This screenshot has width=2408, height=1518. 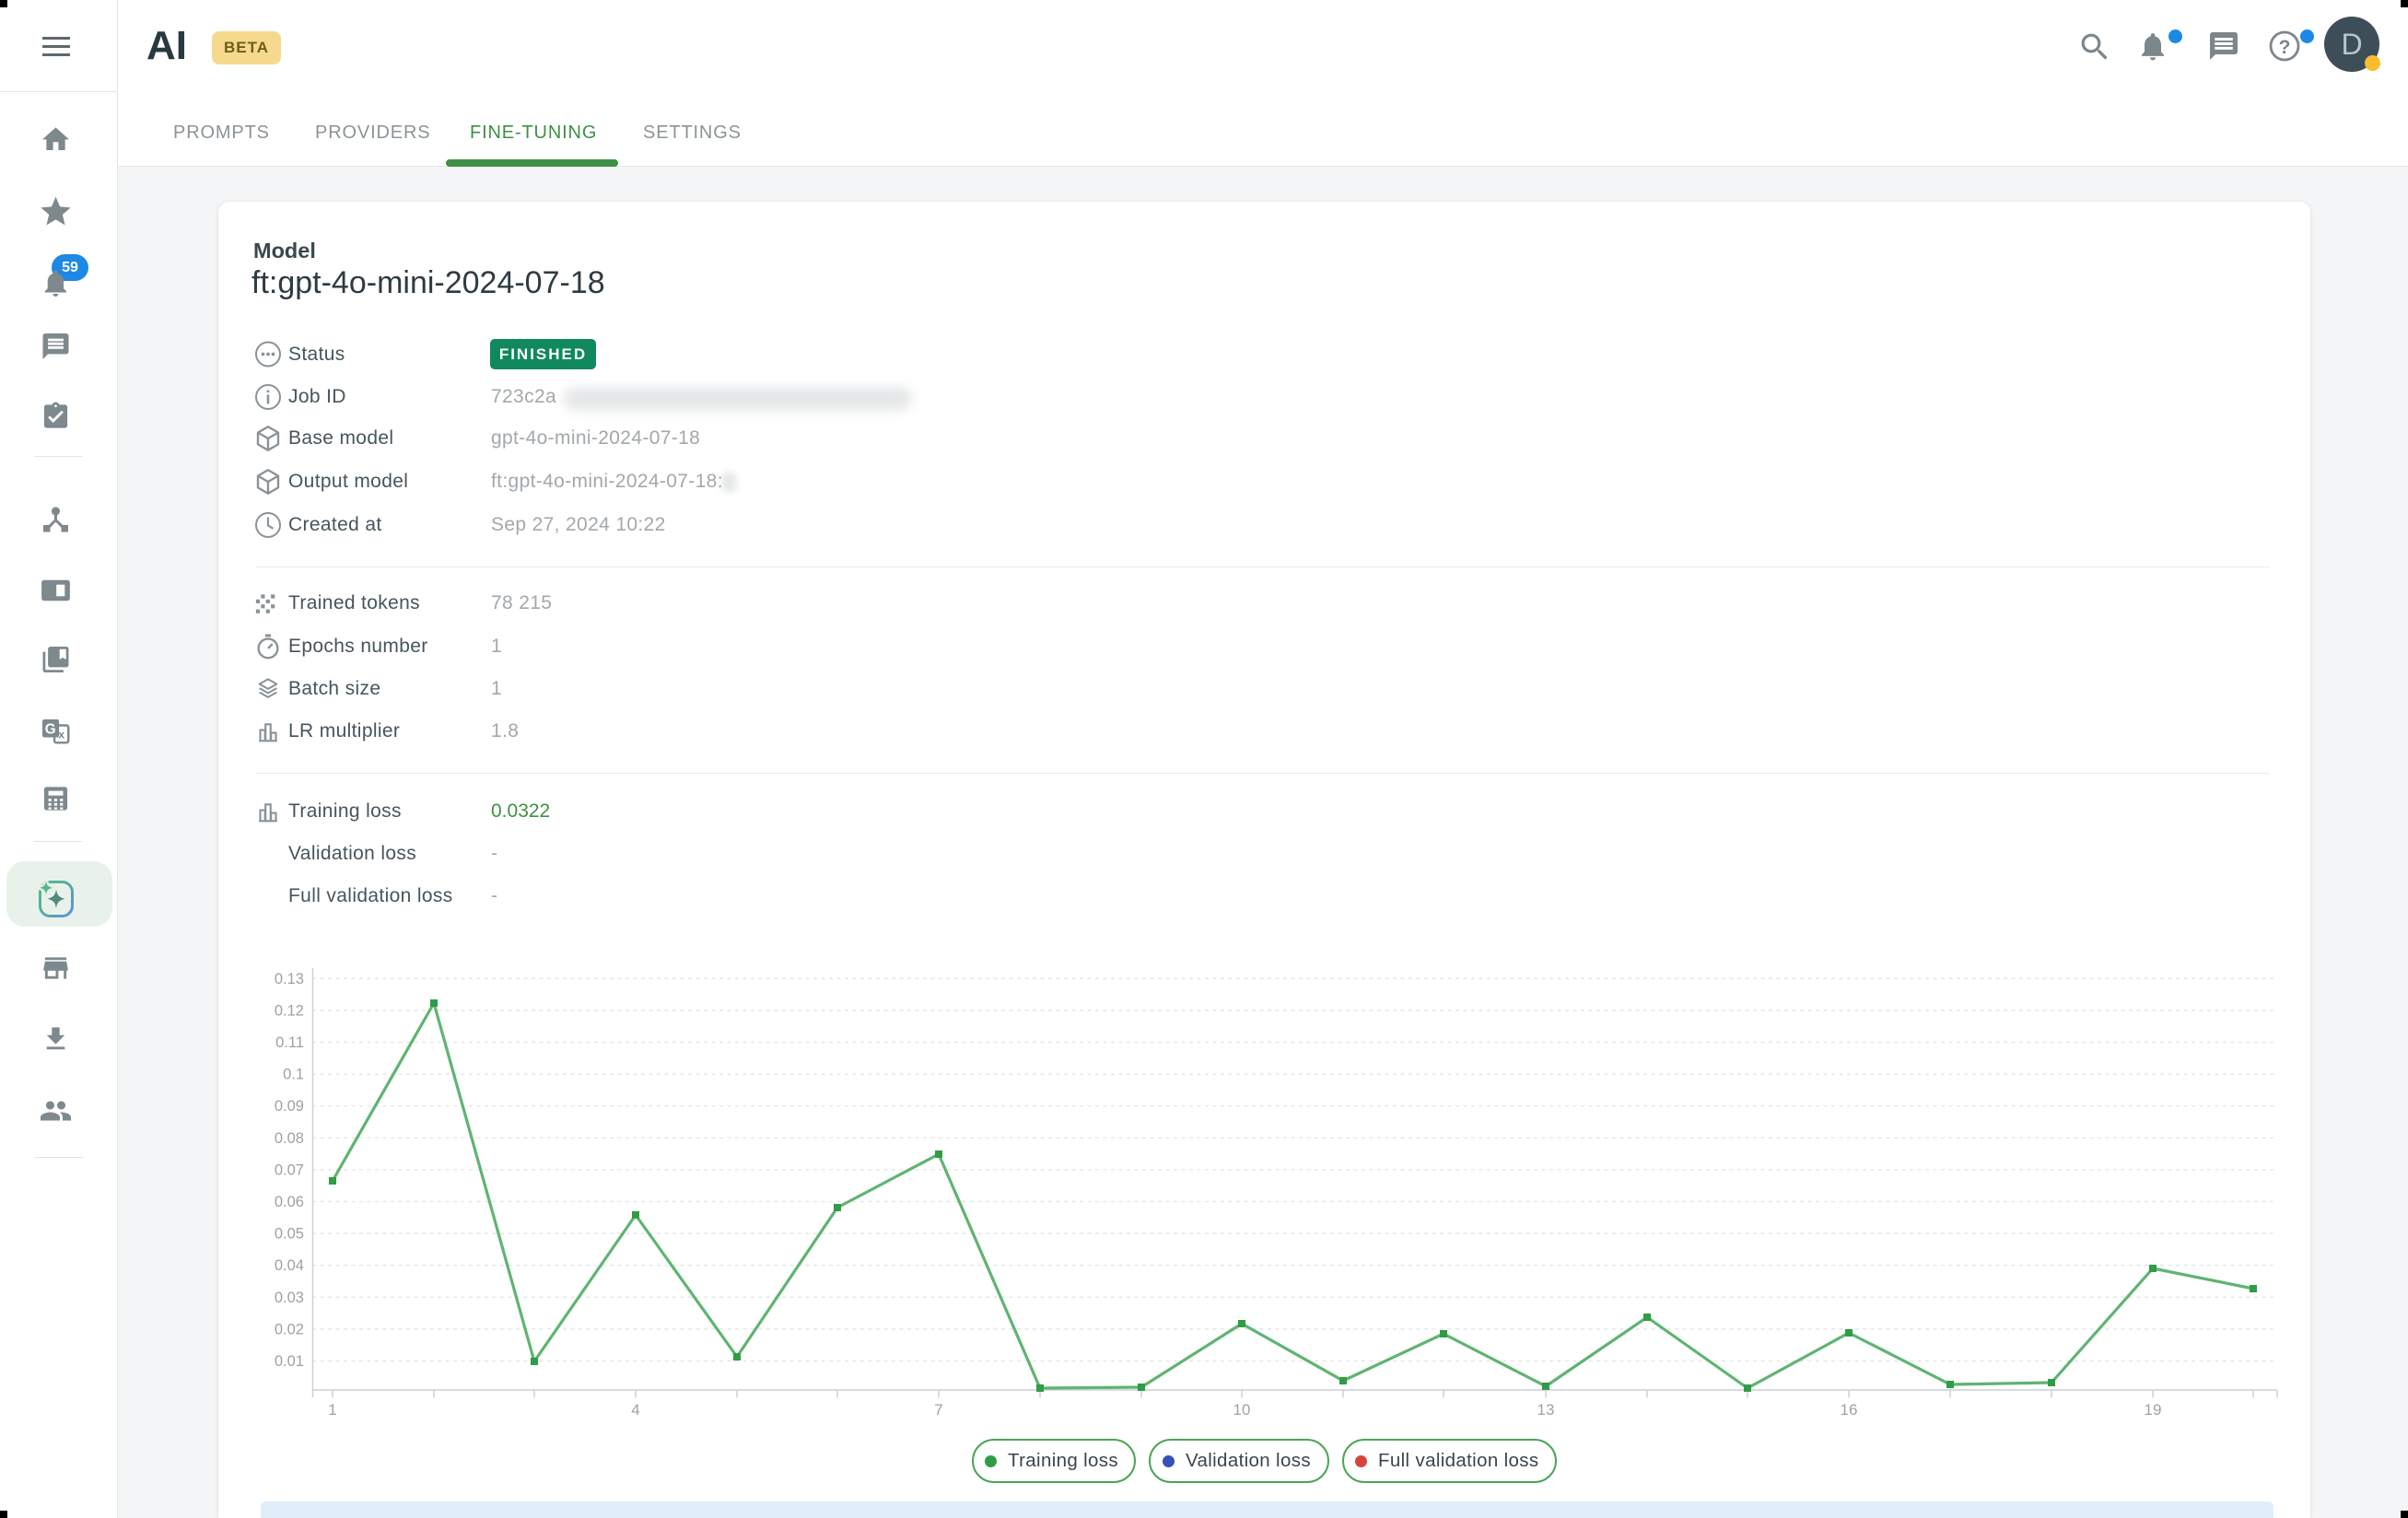 What do you see at coordinates (1850, 1410) in the screenshot?
I see `svg-text: 16` at bounding box center [1850, 1410].